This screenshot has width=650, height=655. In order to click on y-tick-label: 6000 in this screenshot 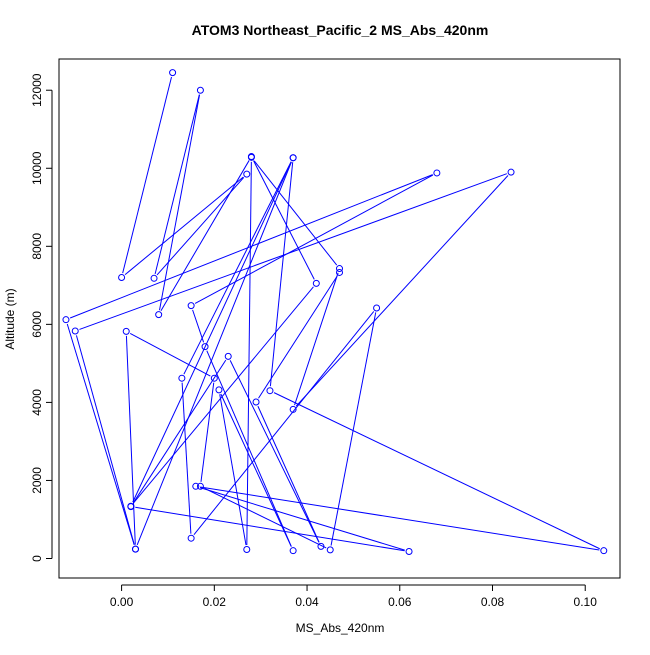, I will do `click(37, 324)`.